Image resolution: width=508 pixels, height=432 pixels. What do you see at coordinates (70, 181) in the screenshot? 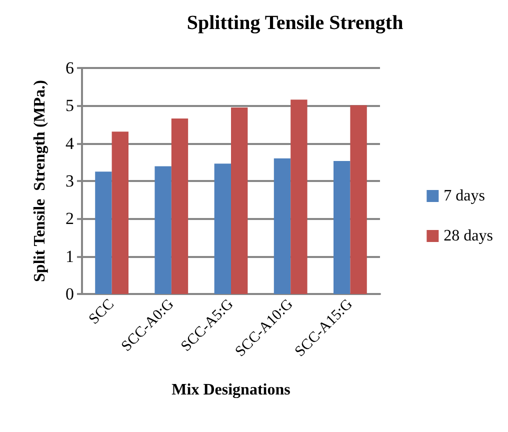
I see `y-tick-label: 3` at bounding box center [70, 181].